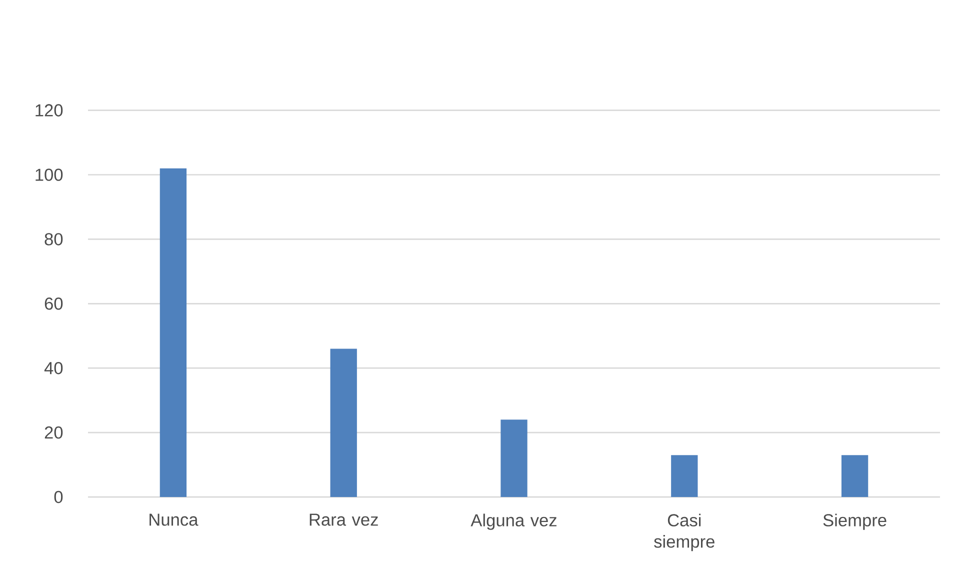 This screenshot has height=581, width=957. What do you see at coordinates (58, 497) in the screenshot?
I see `y-tick-label: 0` at bounding box center [58, 497].